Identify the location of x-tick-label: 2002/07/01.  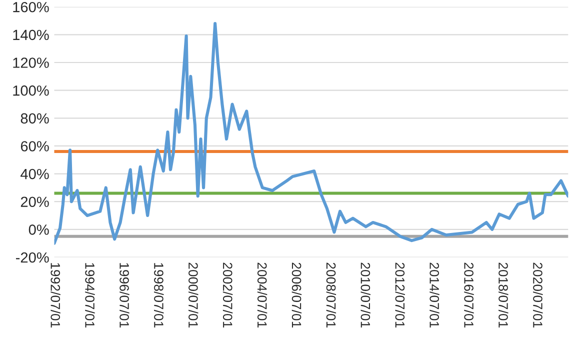
(227, 295).